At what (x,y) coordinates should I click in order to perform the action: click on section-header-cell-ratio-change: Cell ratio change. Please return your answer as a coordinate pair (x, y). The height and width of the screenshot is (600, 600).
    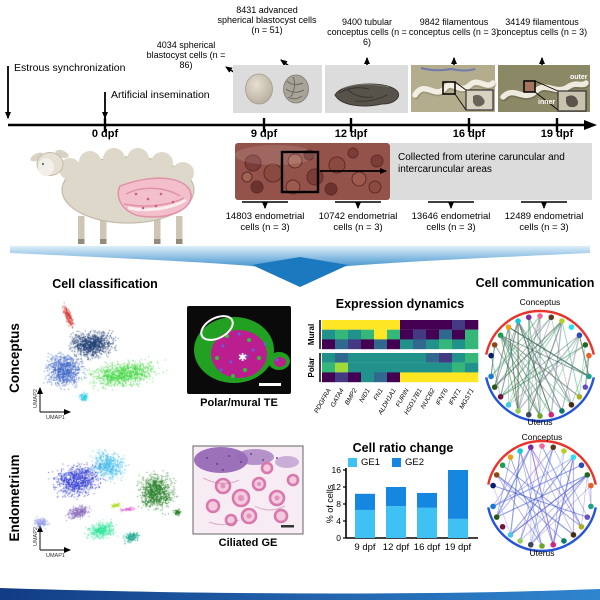
    Looking at the image, I should click on (403, 448).